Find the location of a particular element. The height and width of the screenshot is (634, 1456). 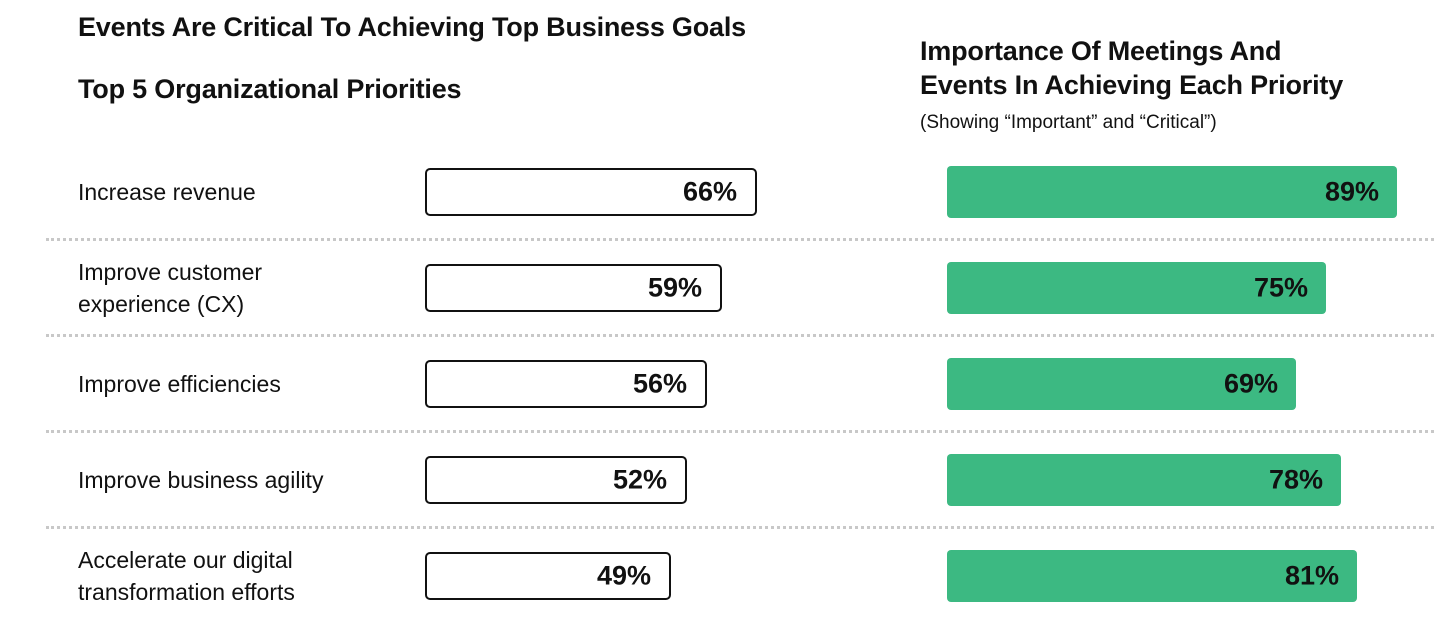

priority-bar: 56% is located at coordinates (566, 384).